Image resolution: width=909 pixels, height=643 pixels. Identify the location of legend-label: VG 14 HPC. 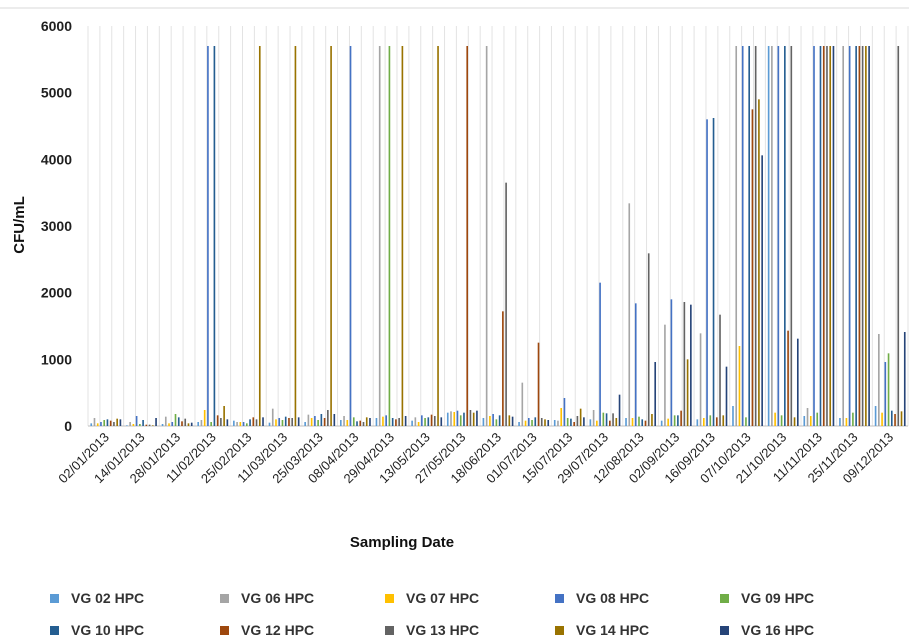
(613, 630).